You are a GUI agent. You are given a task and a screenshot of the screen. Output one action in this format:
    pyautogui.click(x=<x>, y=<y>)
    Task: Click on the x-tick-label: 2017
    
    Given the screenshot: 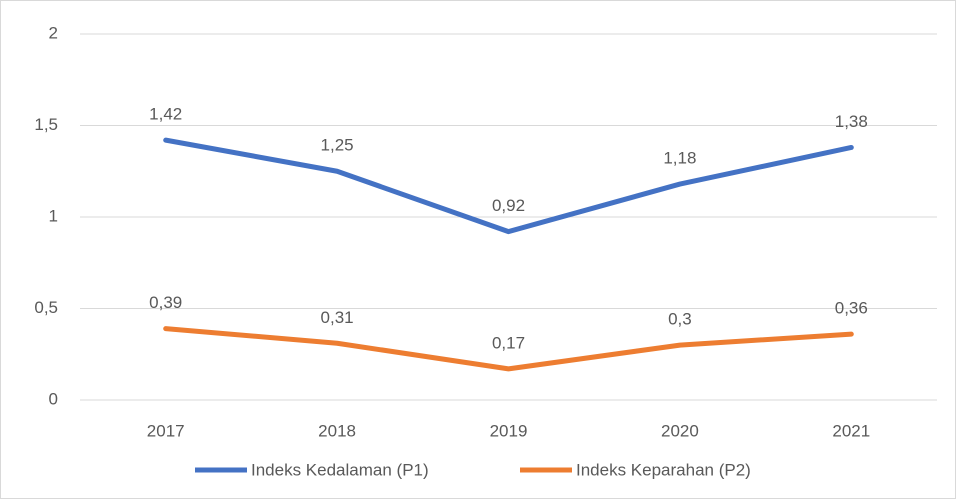 What is the action you would take?
    pyautogui.click(x=166, y=430)
    